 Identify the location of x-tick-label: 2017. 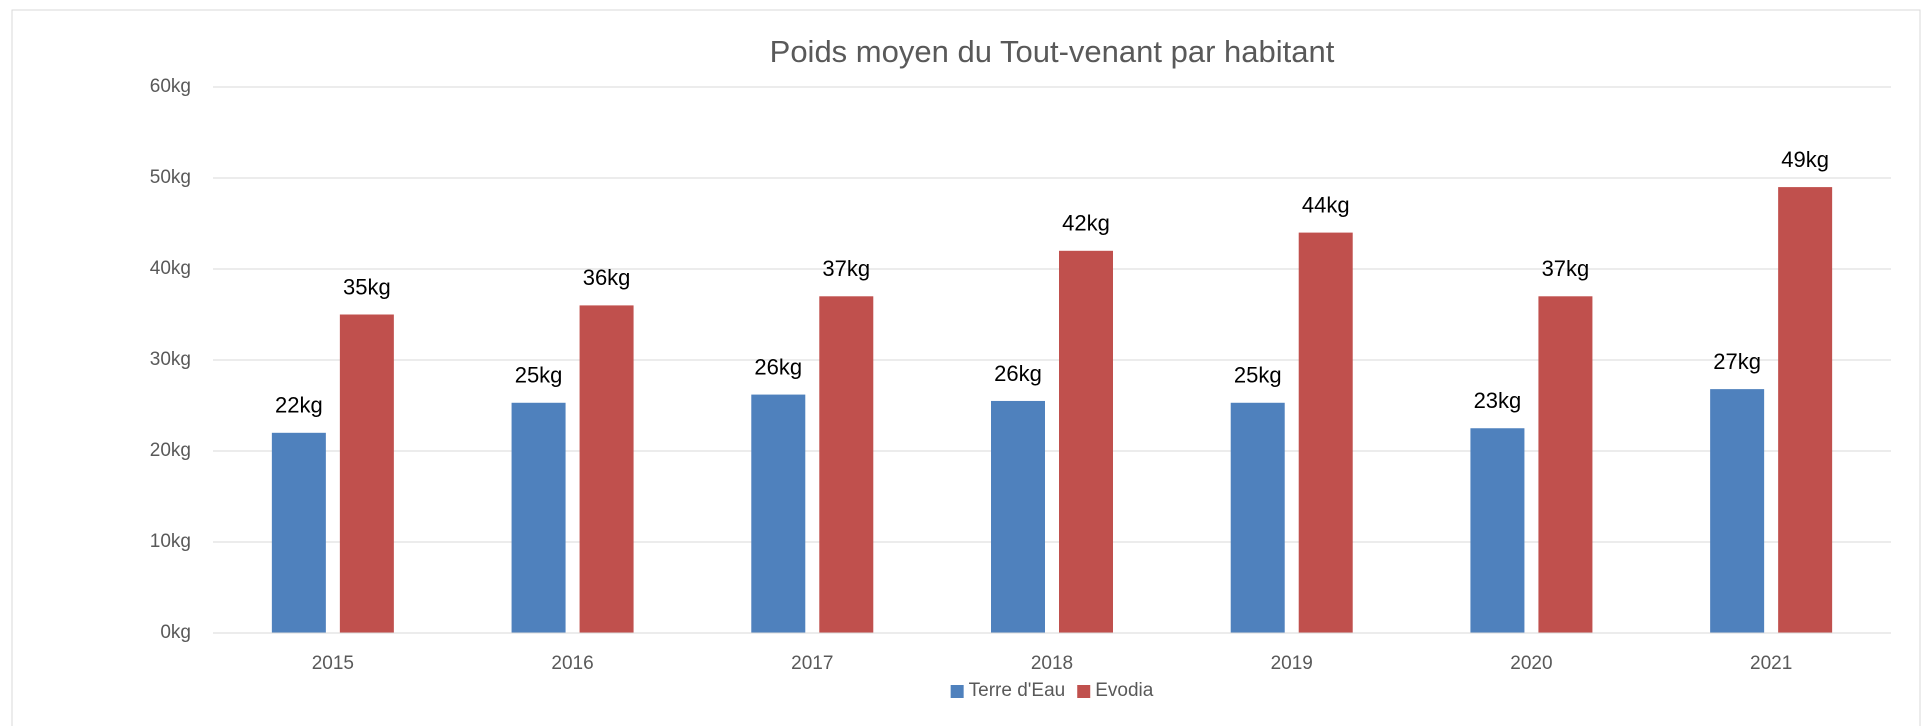
(812, 663).